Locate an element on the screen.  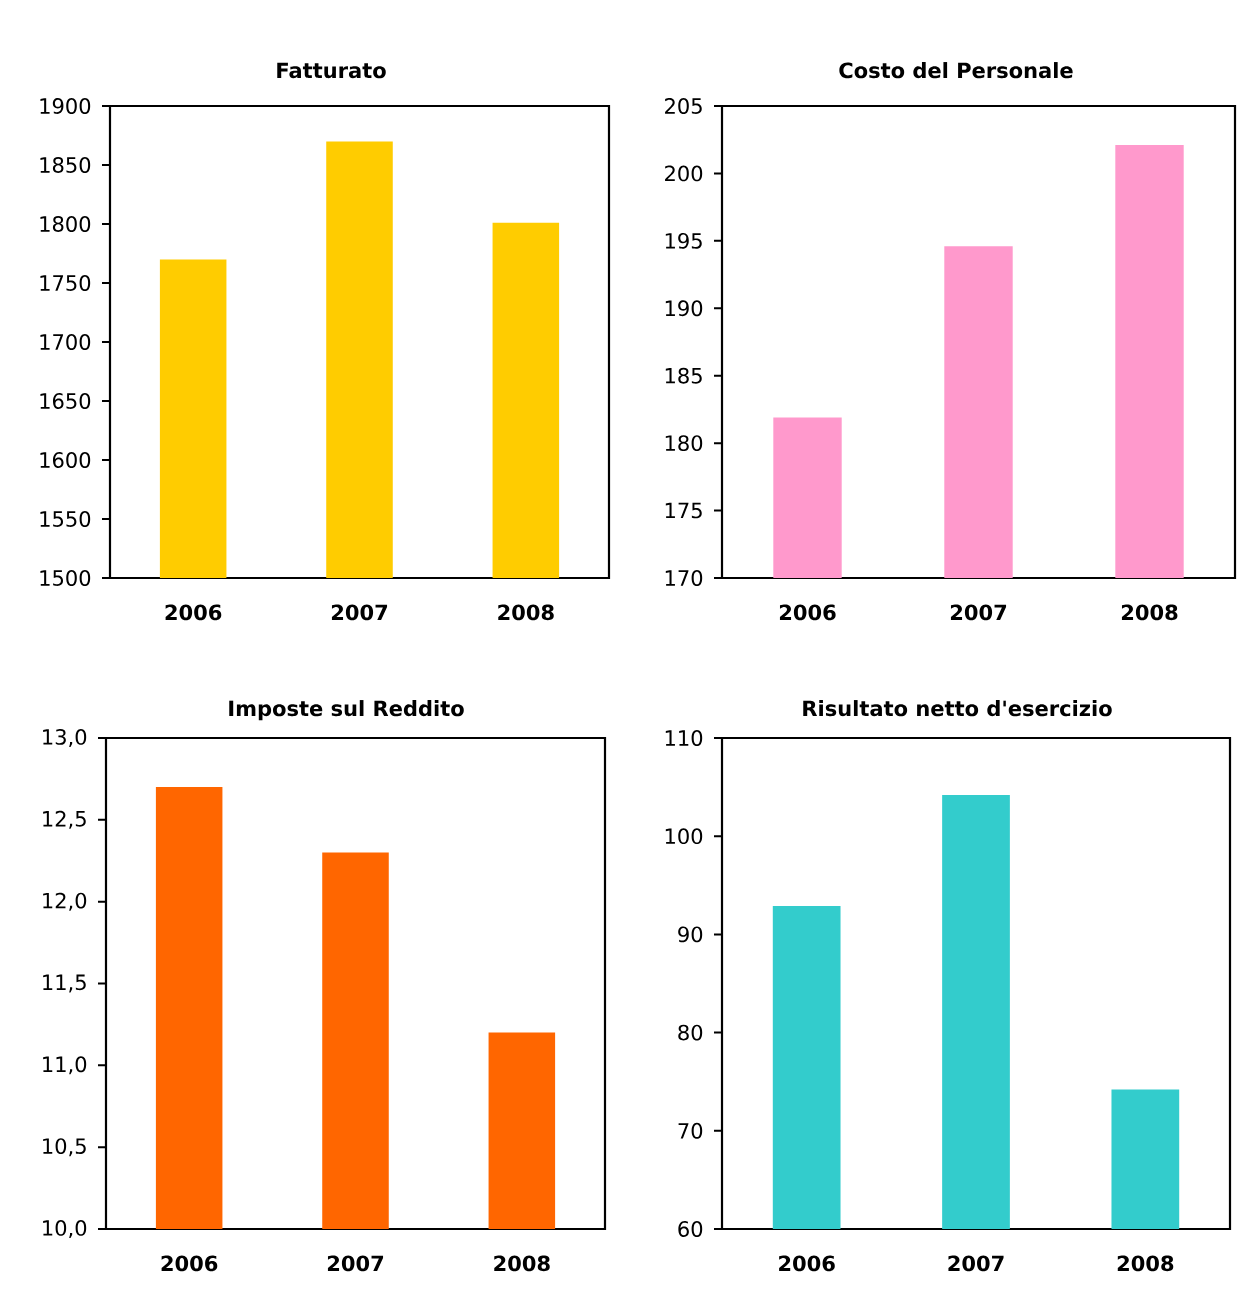
y-tick-label: 80 is located at coordinates (690, 1032).